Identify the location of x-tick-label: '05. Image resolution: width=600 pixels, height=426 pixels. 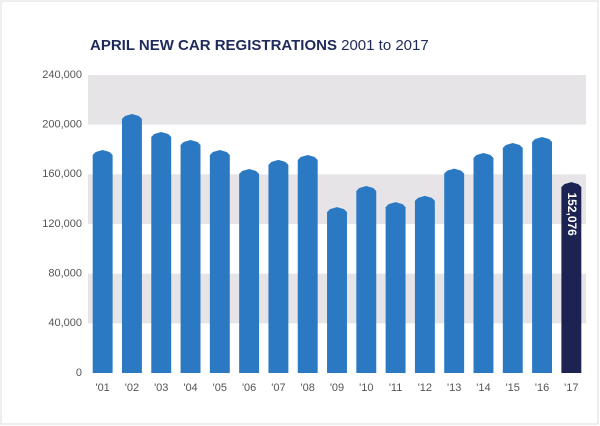
(220, 388).